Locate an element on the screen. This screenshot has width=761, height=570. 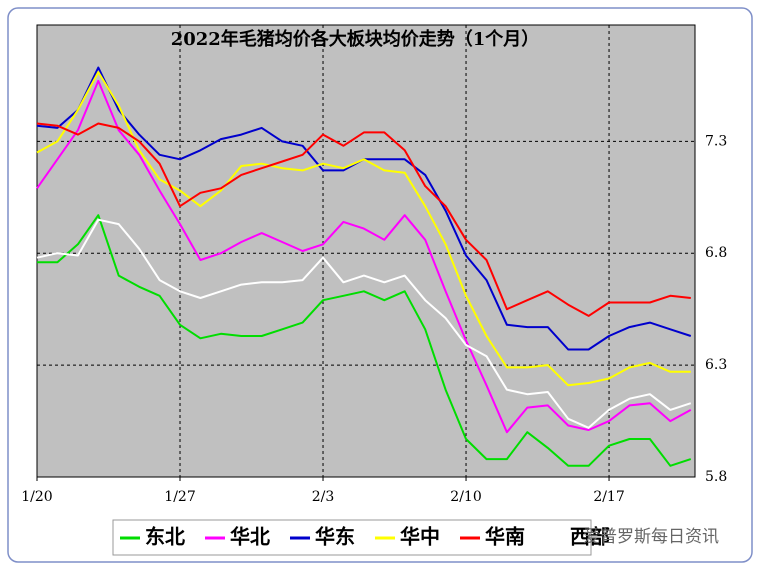
x-tick-label: 1/20 is located at coordinates (36, 497).